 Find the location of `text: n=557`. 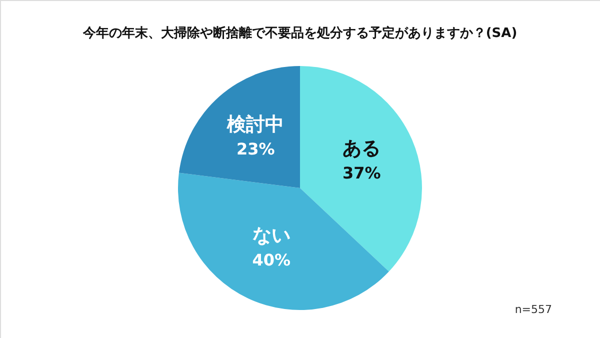

text: n=557 is located at coordinates (533, 309).